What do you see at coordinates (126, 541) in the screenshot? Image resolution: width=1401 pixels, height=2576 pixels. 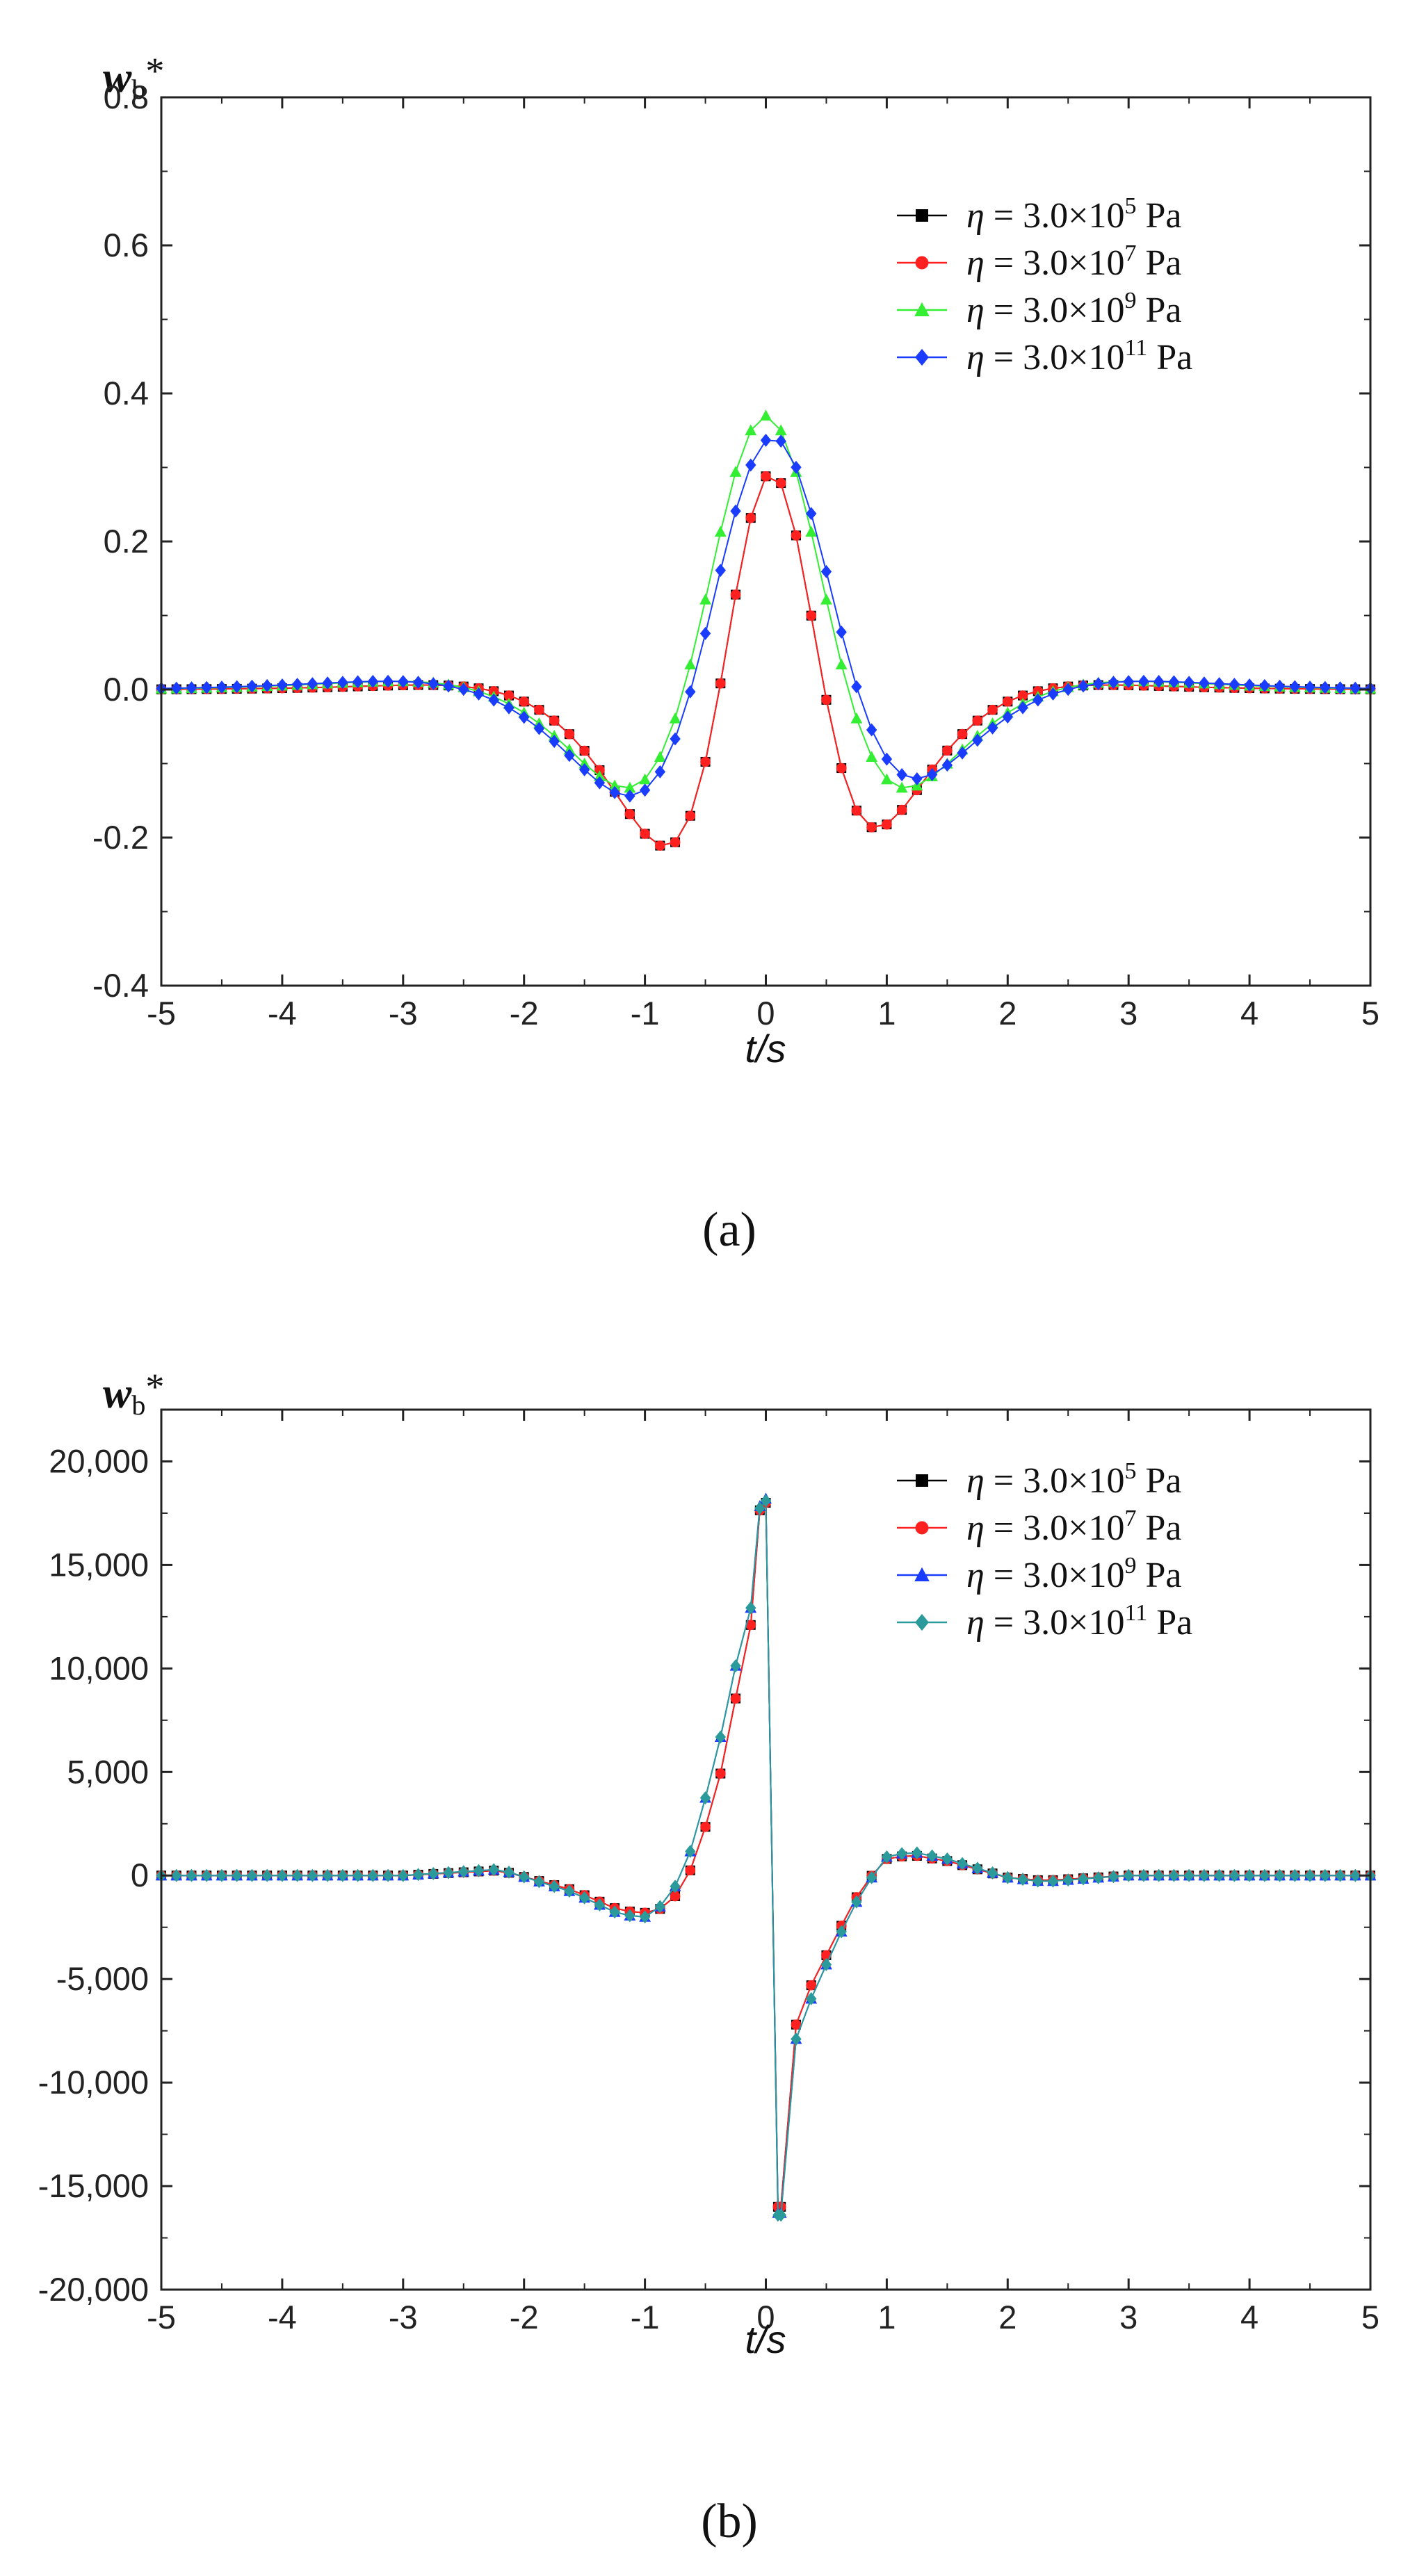 I see `chart-a-y-tick-label: 0.2` at bounding box center [126, 541].